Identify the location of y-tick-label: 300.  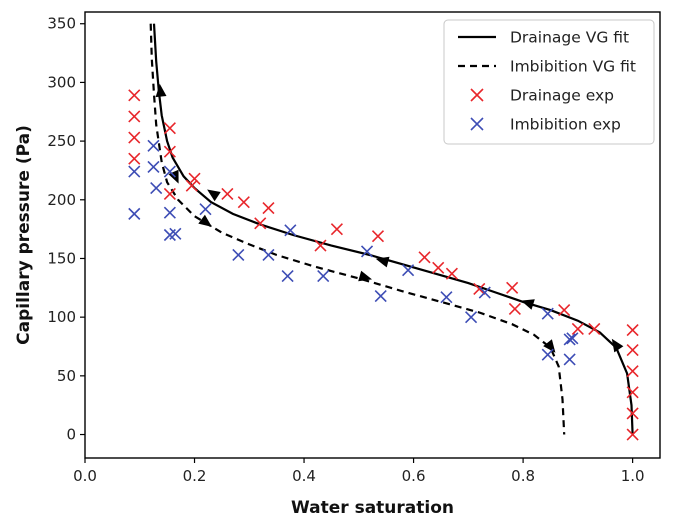
(61, 82).